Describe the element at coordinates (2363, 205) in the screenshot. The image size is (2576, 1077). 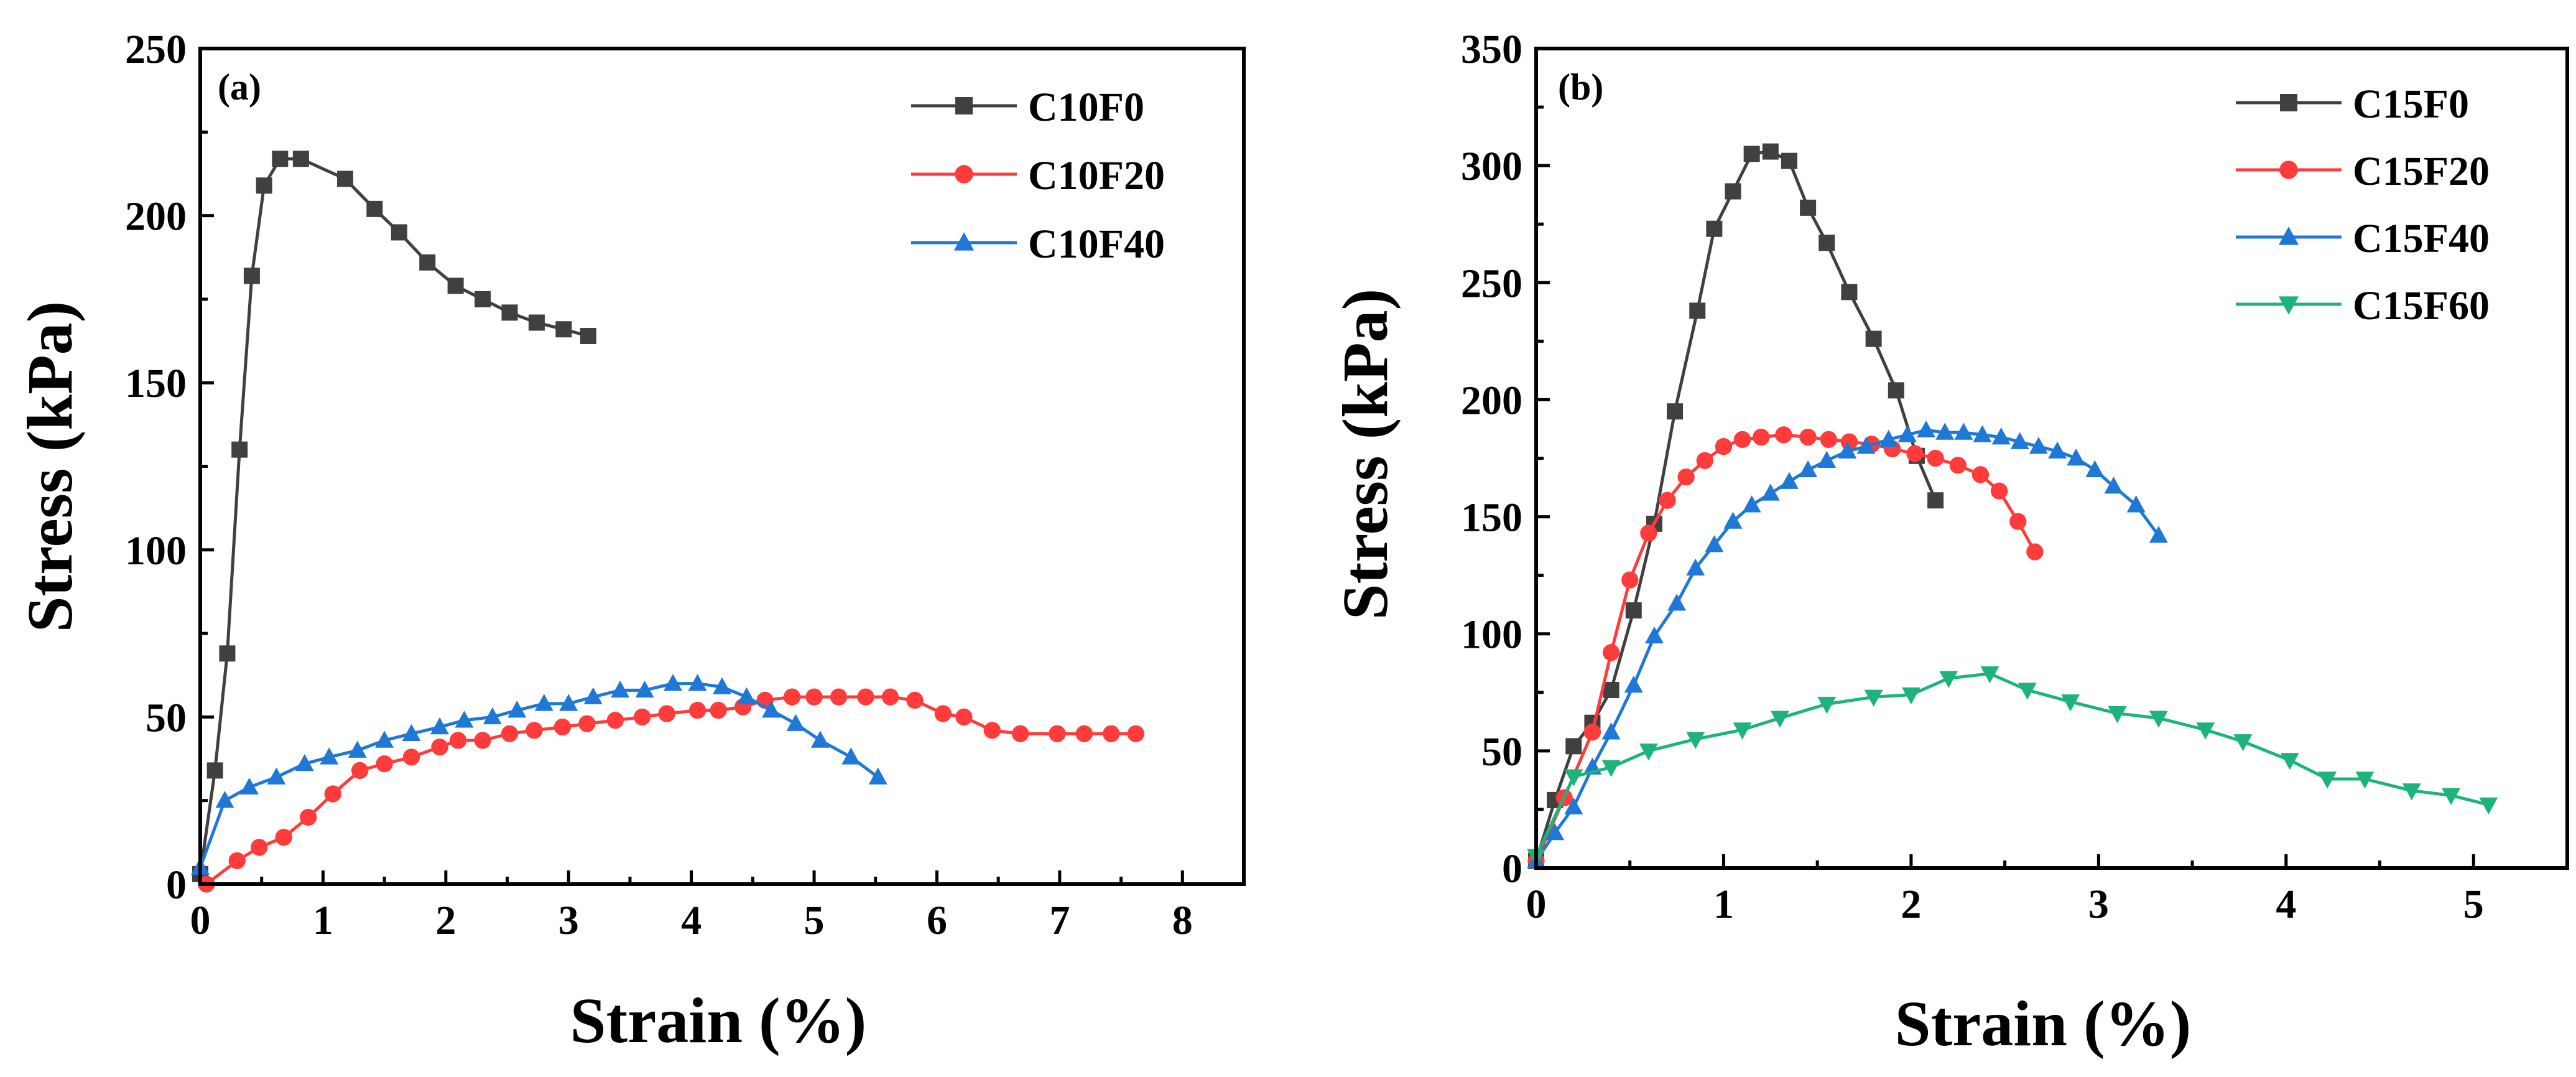
I see `panel-b-legend: C15F0 C15F20 C15F40 C15F60` at that location.